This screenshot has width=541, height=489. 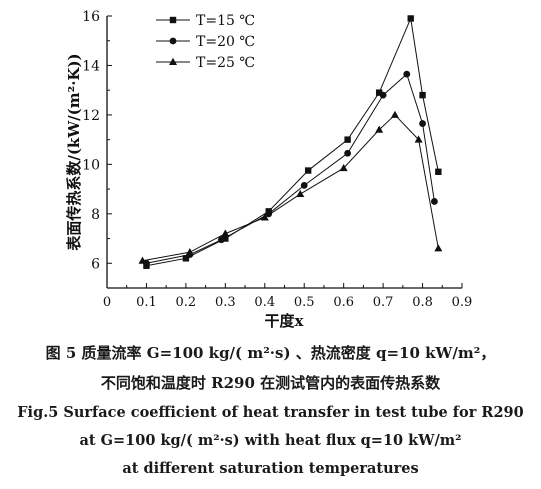 What do you see at coordinates (225, 302) in the screenshot?
I see `x-tick-label: 0.3` at bounding box center [225, 302].